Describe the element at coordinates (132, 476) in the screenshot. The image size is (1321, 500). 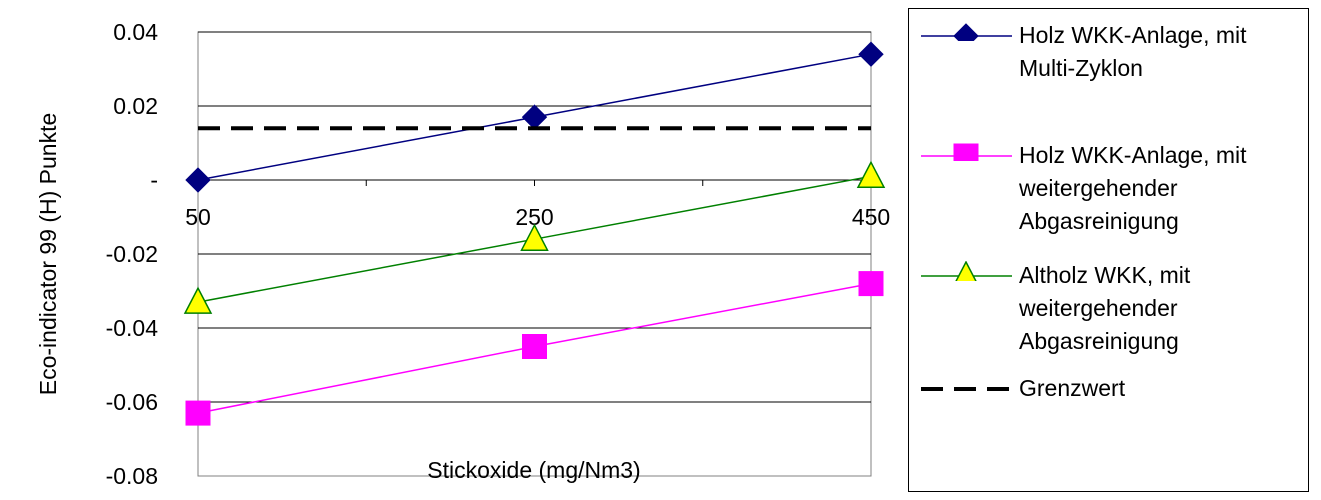
I see `y-tick-label: -0.08` at that location.